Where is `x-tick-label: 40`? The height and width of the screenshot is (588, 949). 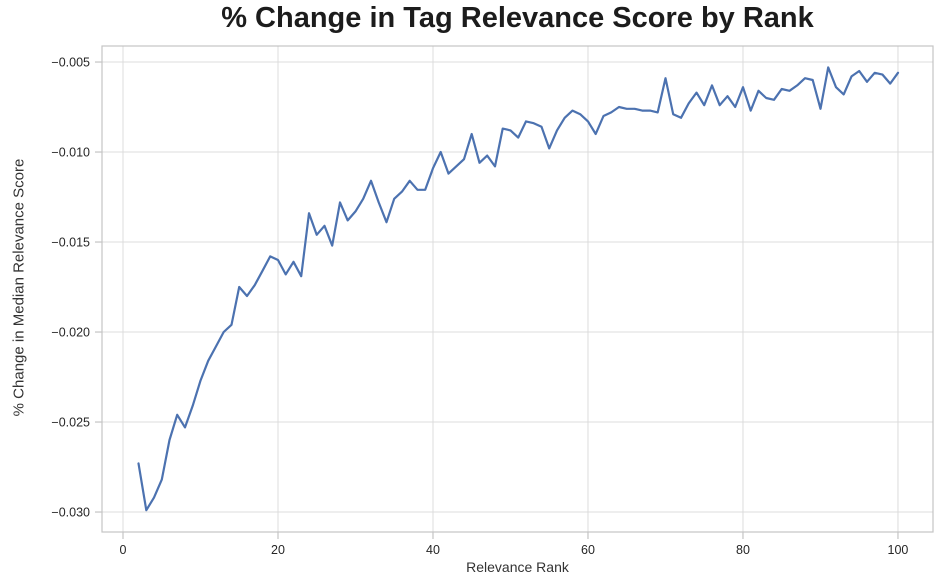
x-tick-label: 40 is located at coordinates (433, 550).